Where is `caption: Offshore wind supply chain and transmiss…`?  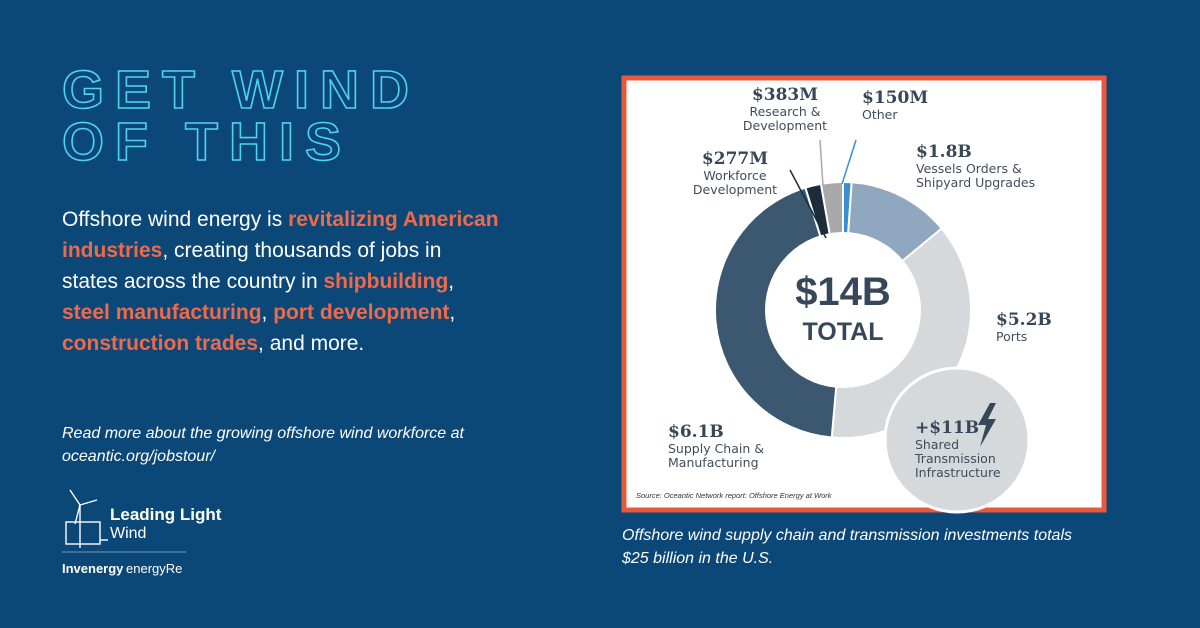 caption: Offshore wind supply chain and transmiss… is located at coordinates (847, 547).